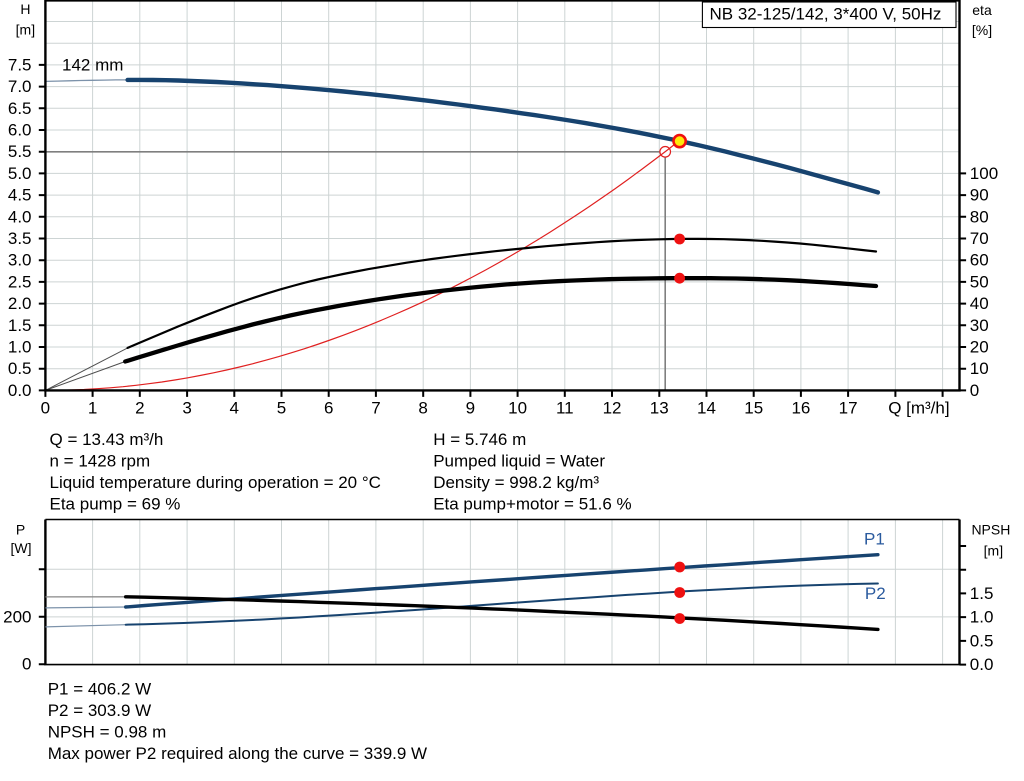 The width and height of the screenshot is (1024, 781). What do you see at coordinates (826, 14) in the screenshot?
I see `svg-text: NB 32-125/142, 3*400 V, 50Hz` at bounding box center [826, 14].